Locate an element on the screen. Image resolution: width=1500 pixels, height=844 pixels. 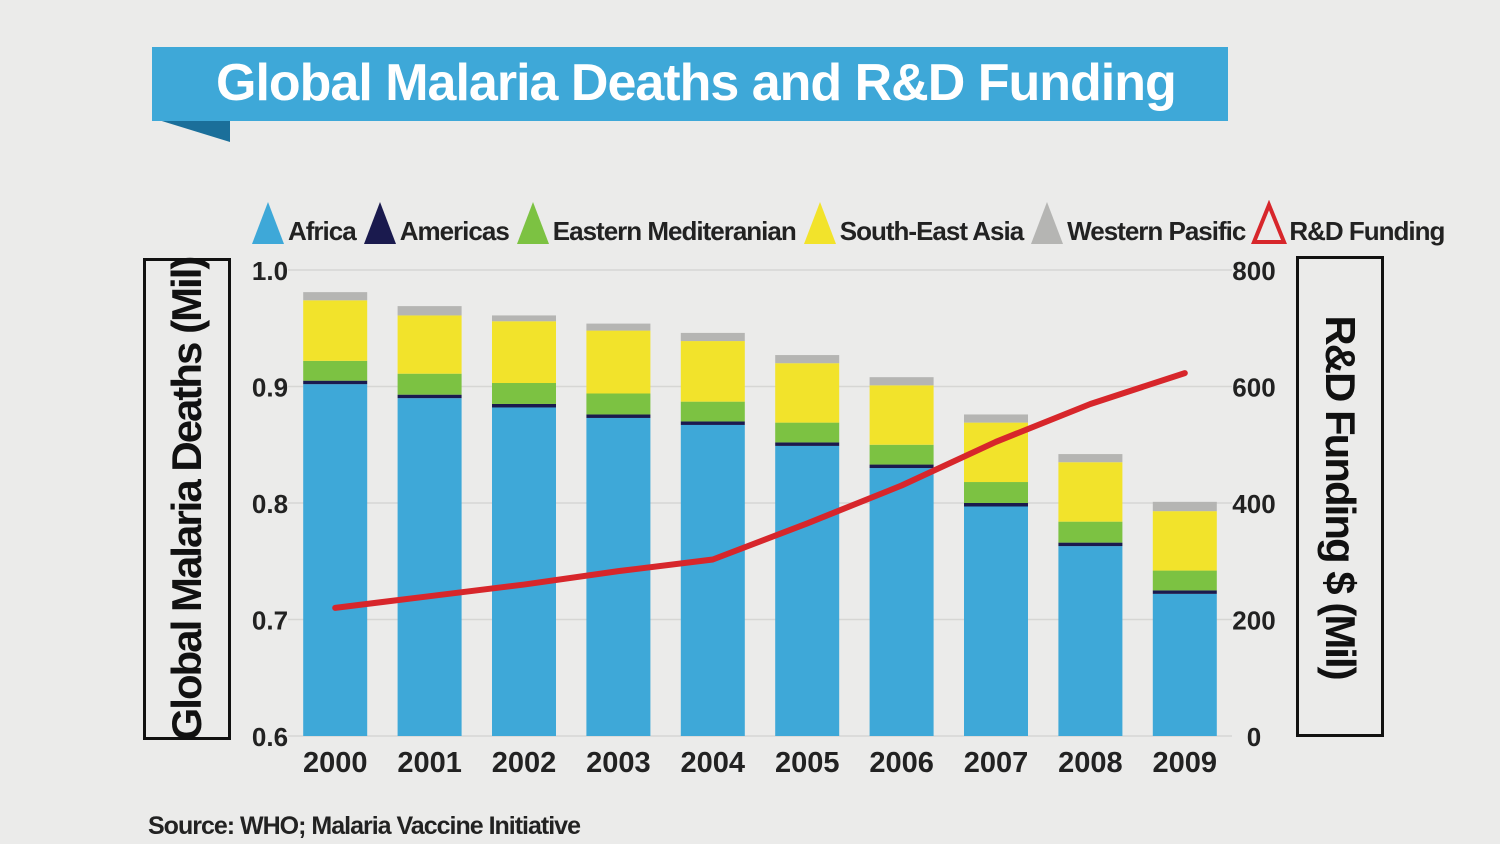
legend-item: Western Pasific is located at coordinates (1137, 223).